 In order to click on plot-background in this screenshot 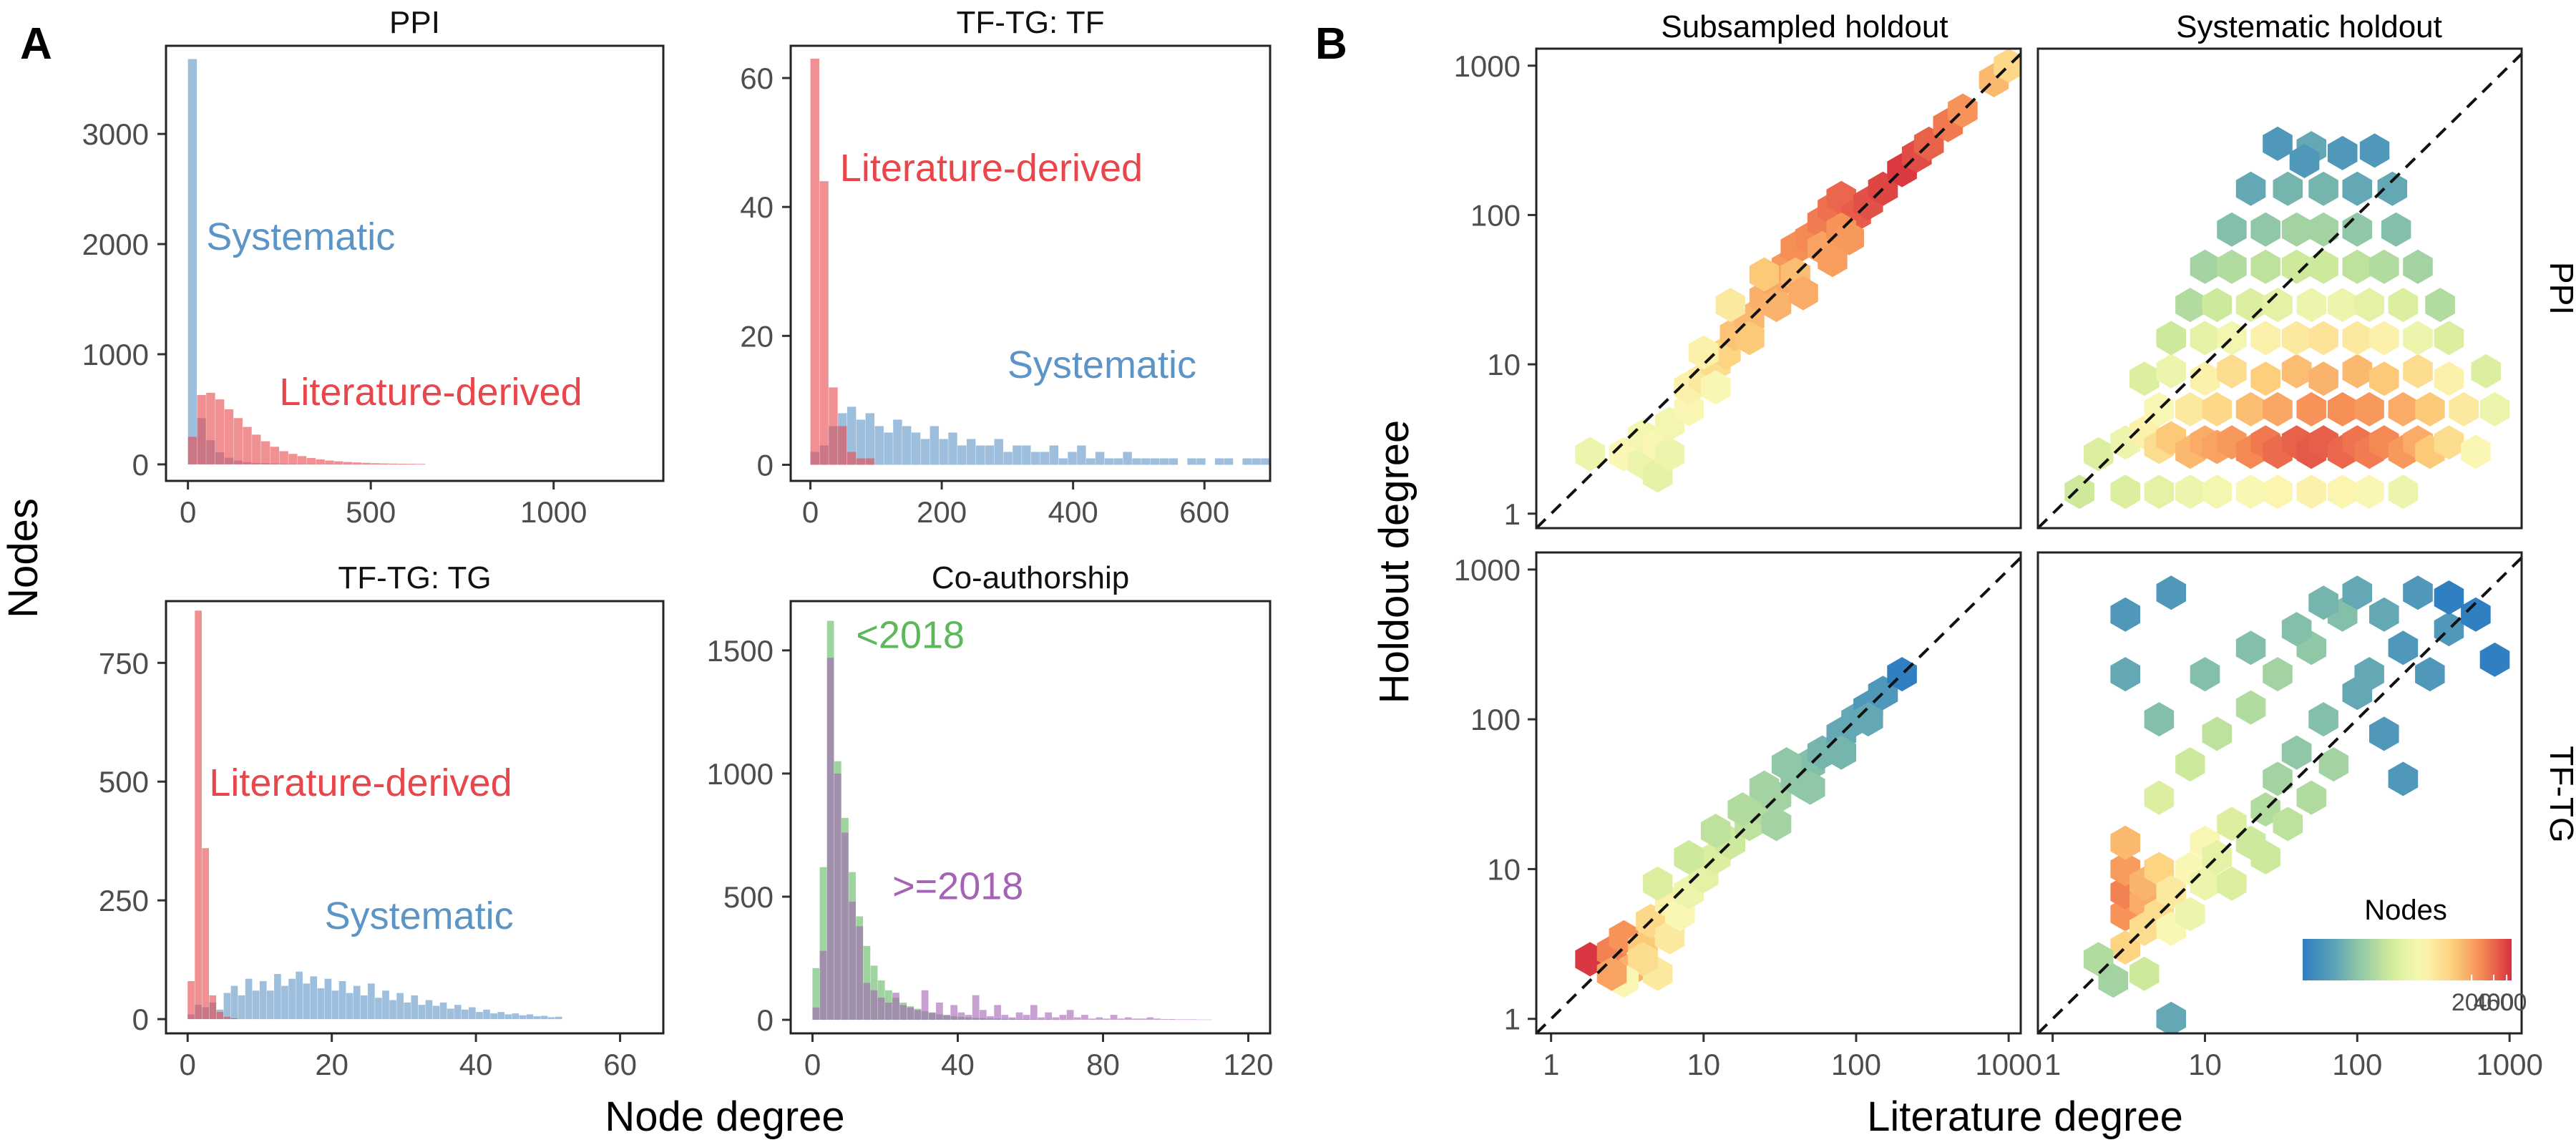, I will do `click(414, 263)`.